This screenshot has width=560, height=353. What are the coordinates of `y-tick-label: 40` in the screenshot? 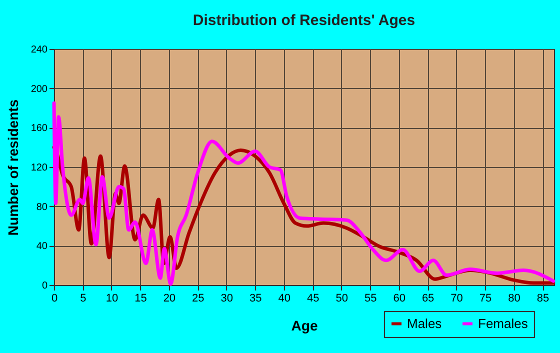 It's located at (42, 246).